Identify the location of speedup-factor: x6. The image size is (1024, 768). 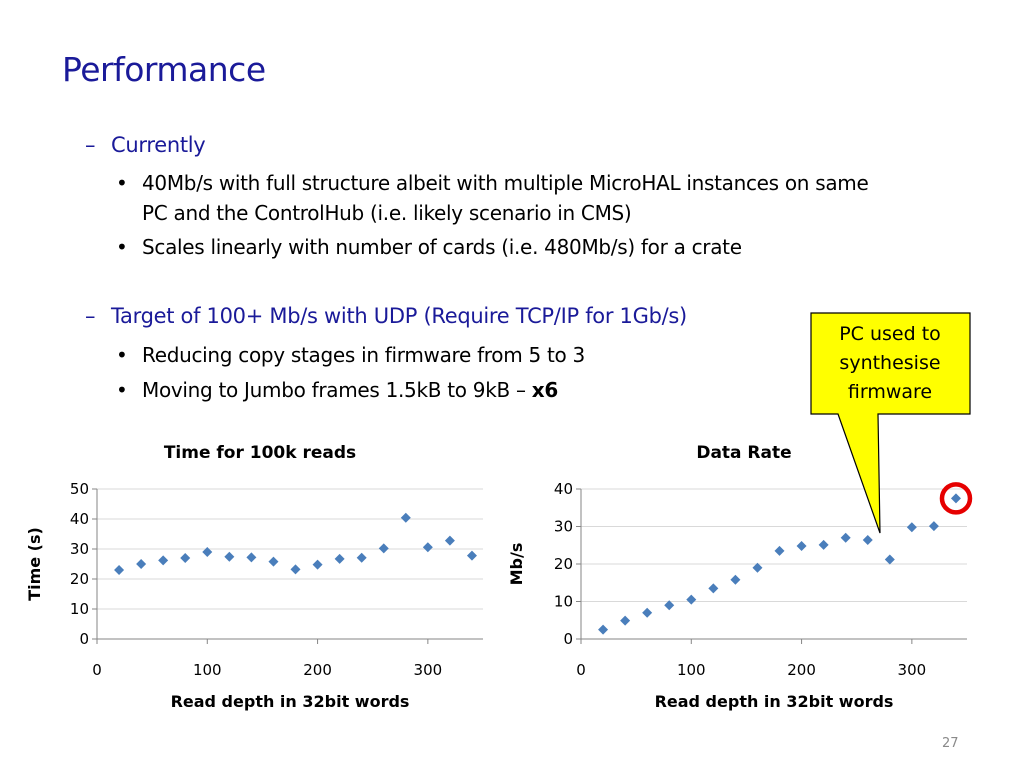
(545, 390).